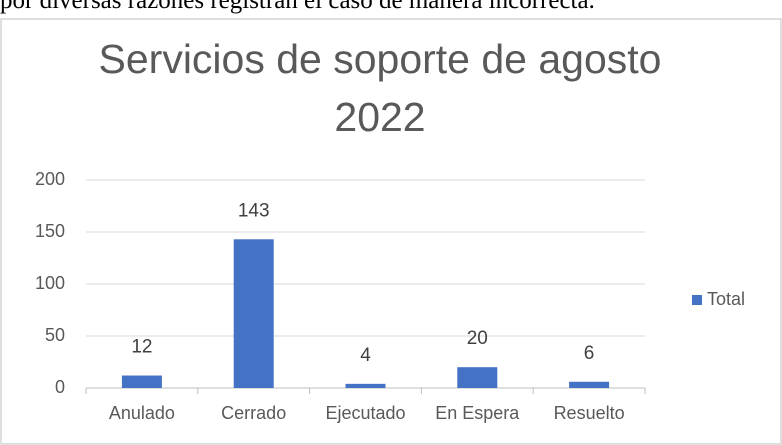 Image resolution: width=782 pixels, height=445 pixels. I want to click on data-label: 20, so click(477, 338).